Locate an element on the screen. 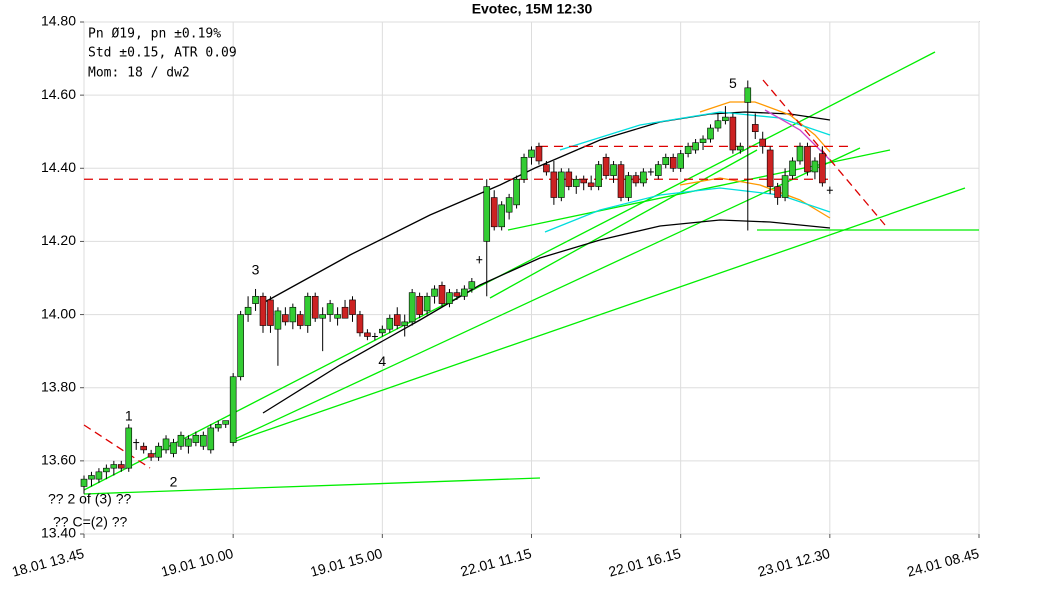 The height and width of the screenshot is (591, 1063). note: ?? C=(2) ?? is located at coordinates (90, 522).